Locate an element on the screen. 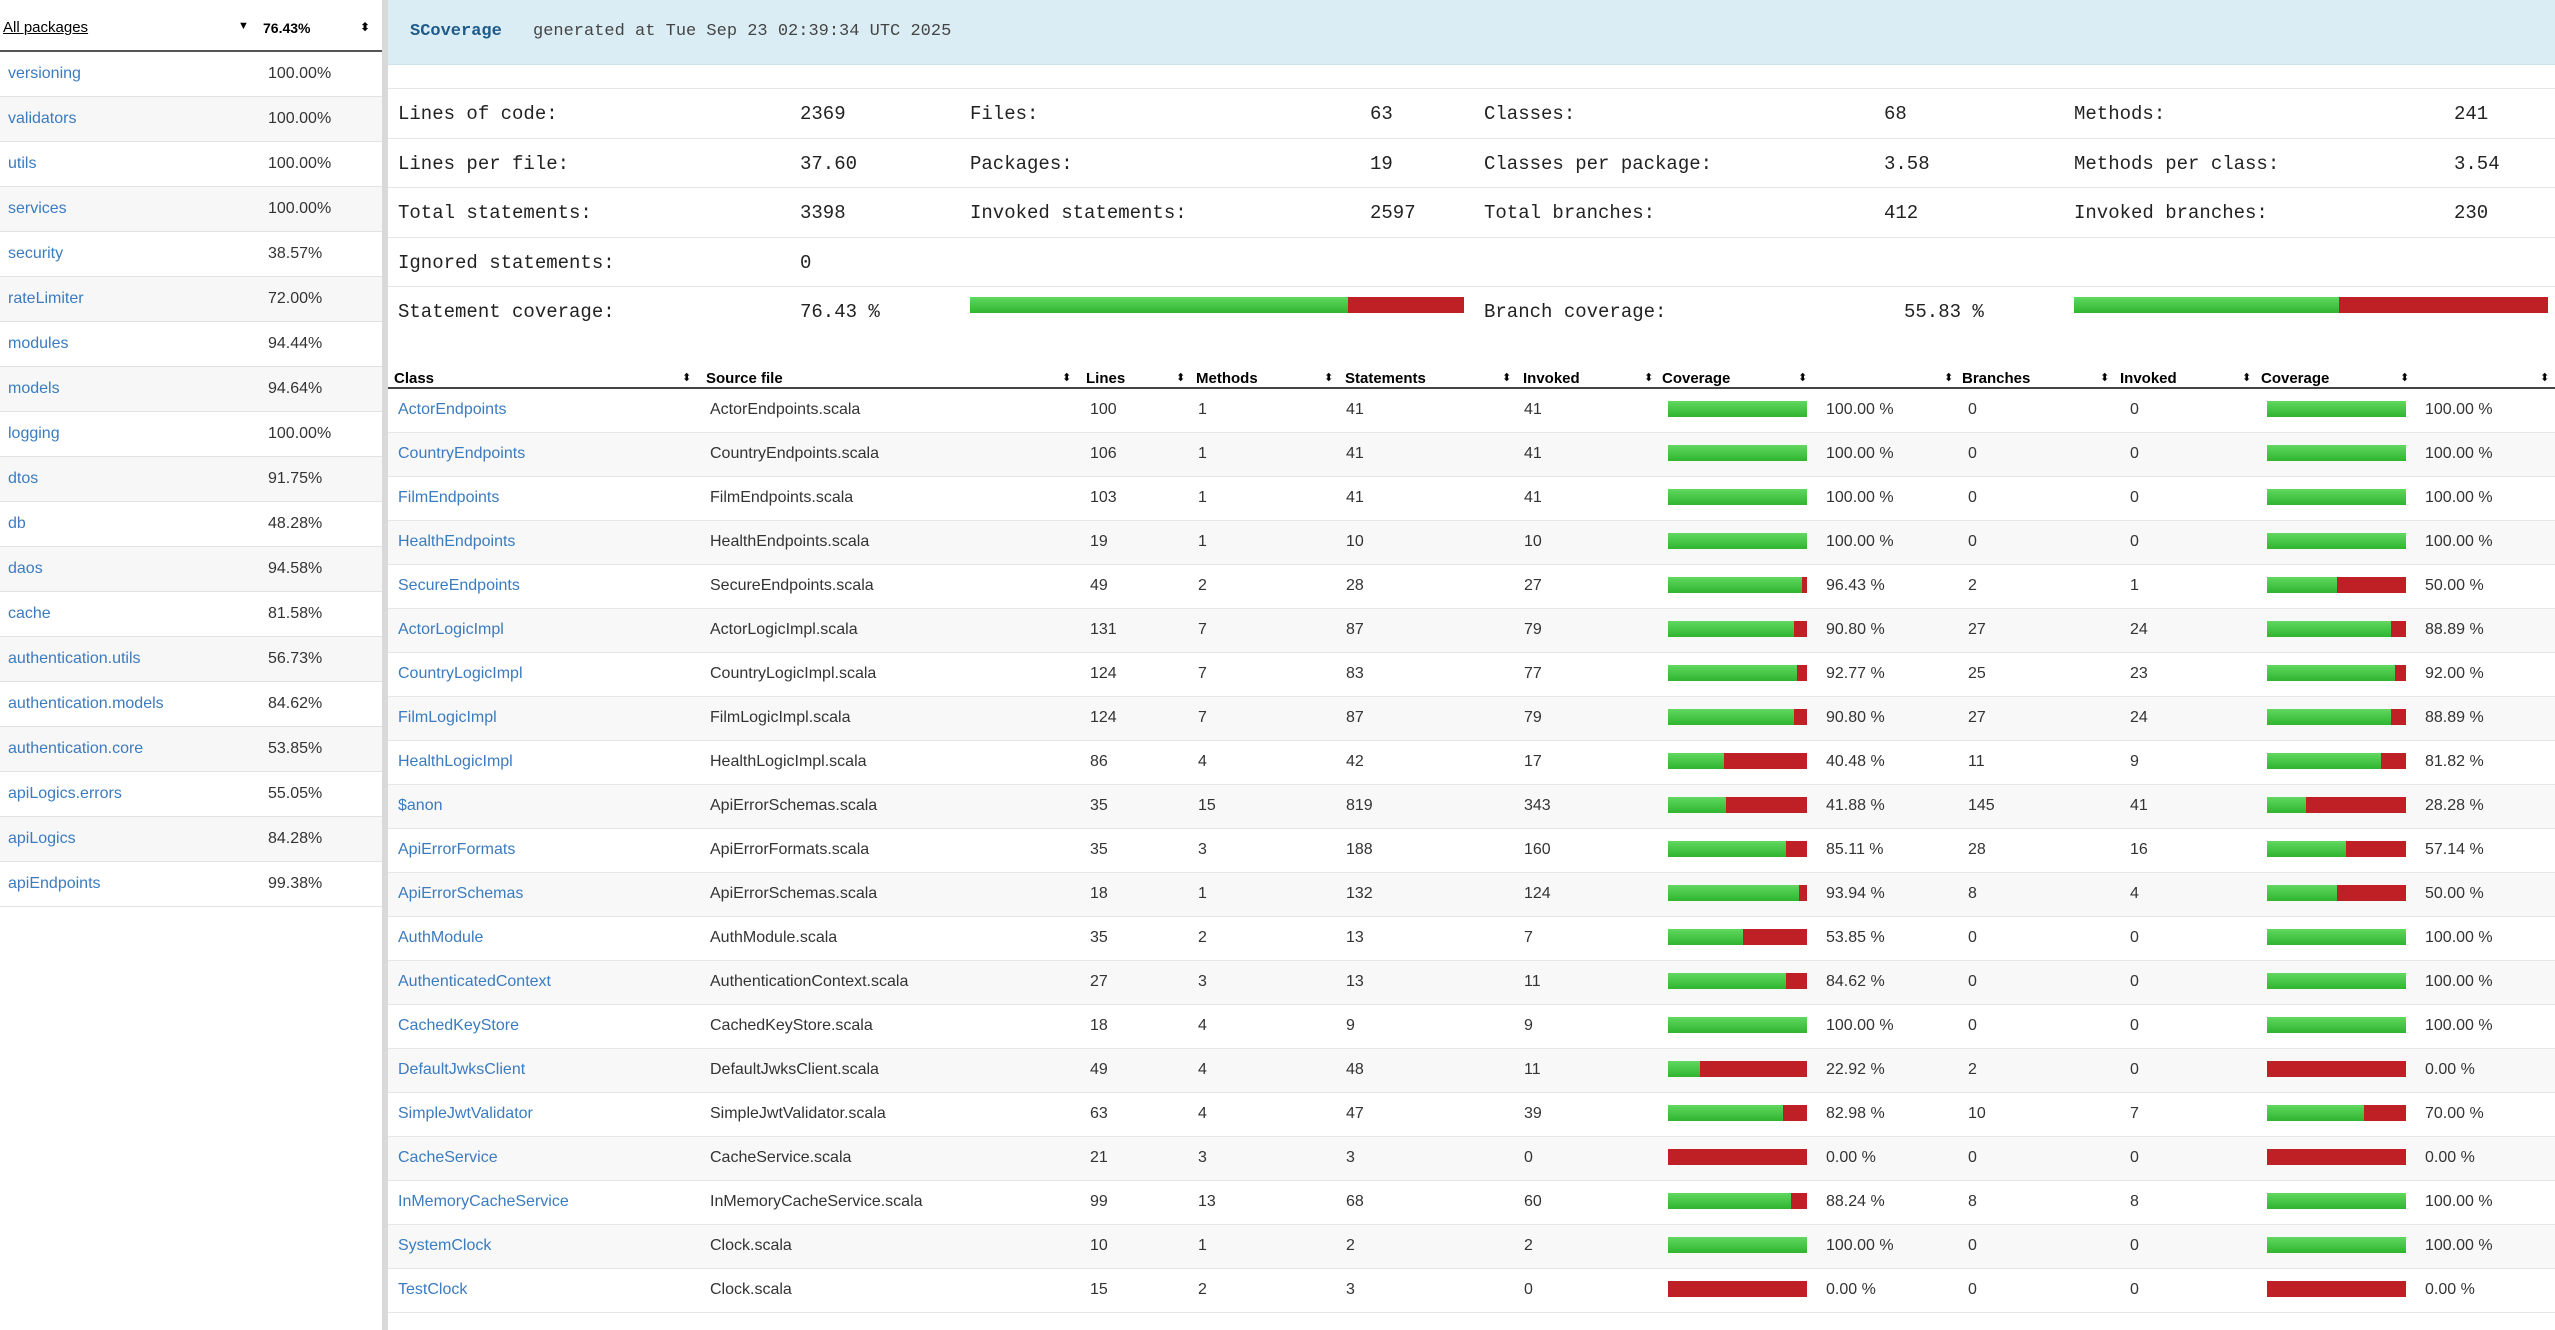  package-link: apiLogics is located at coordinates (42, 838).